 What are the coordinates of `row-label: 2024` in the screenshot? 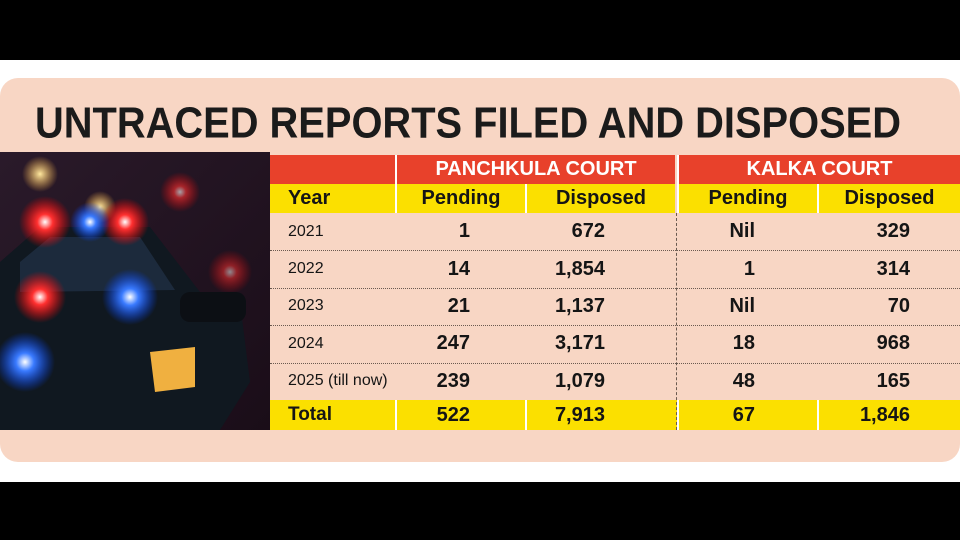 It's located at (306, 343).